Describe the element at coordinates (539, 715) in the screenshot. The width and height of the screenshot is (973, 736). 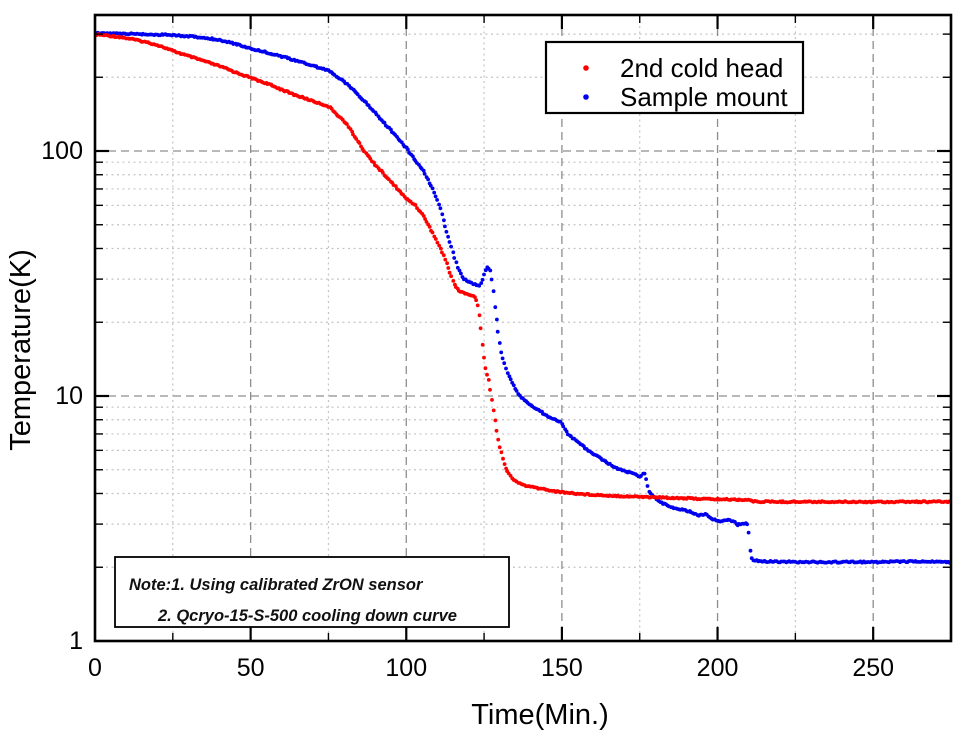
I see `x-axis-title: Time(Min.)` at that location.